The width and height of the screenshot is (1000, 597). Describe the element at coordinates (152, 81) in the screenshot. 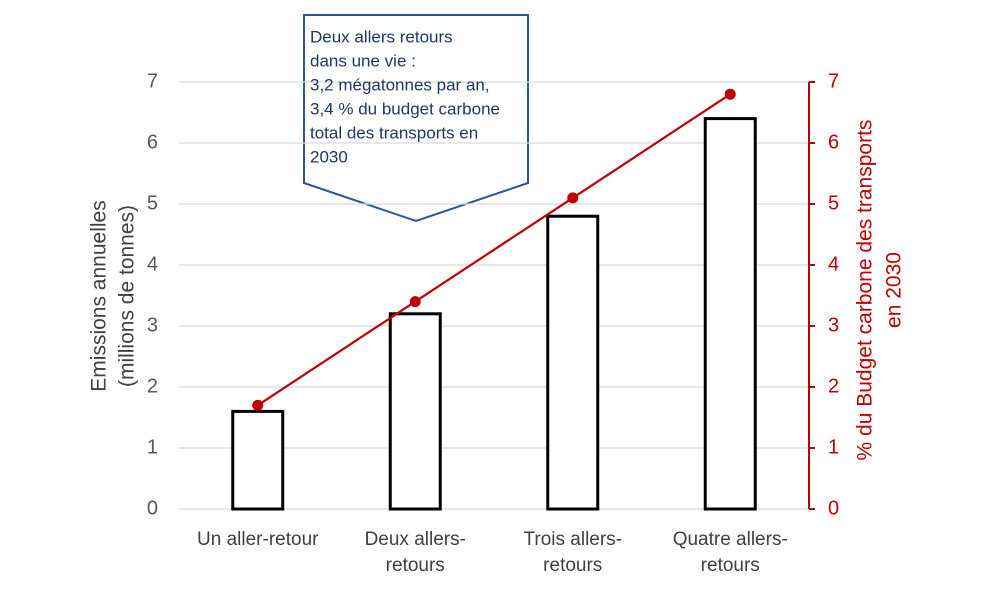

I see `y-tick-label: 7` at that location.